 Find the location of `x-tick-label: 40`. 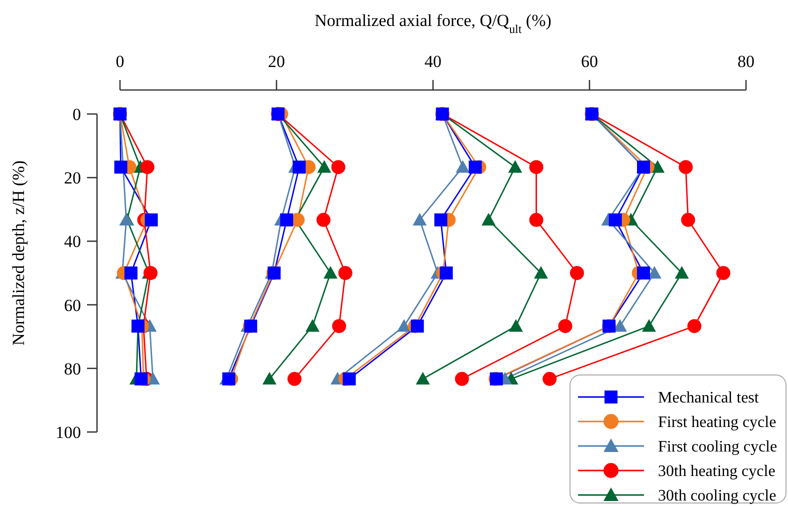

x-tick-label: 40 is located at coordinates (433, 61).